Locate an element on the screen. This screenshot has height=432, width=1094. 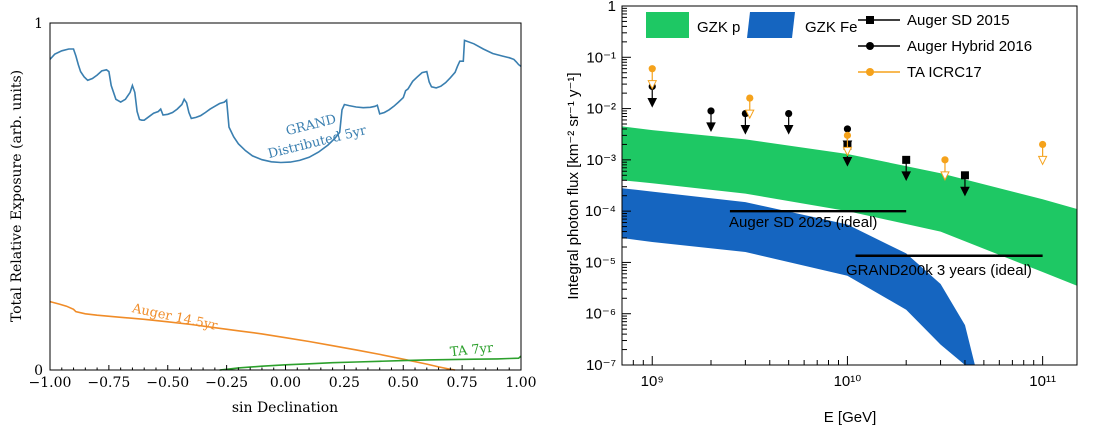
right-y-tick-label: 10⁻³ is located at coordinates (601, 160).